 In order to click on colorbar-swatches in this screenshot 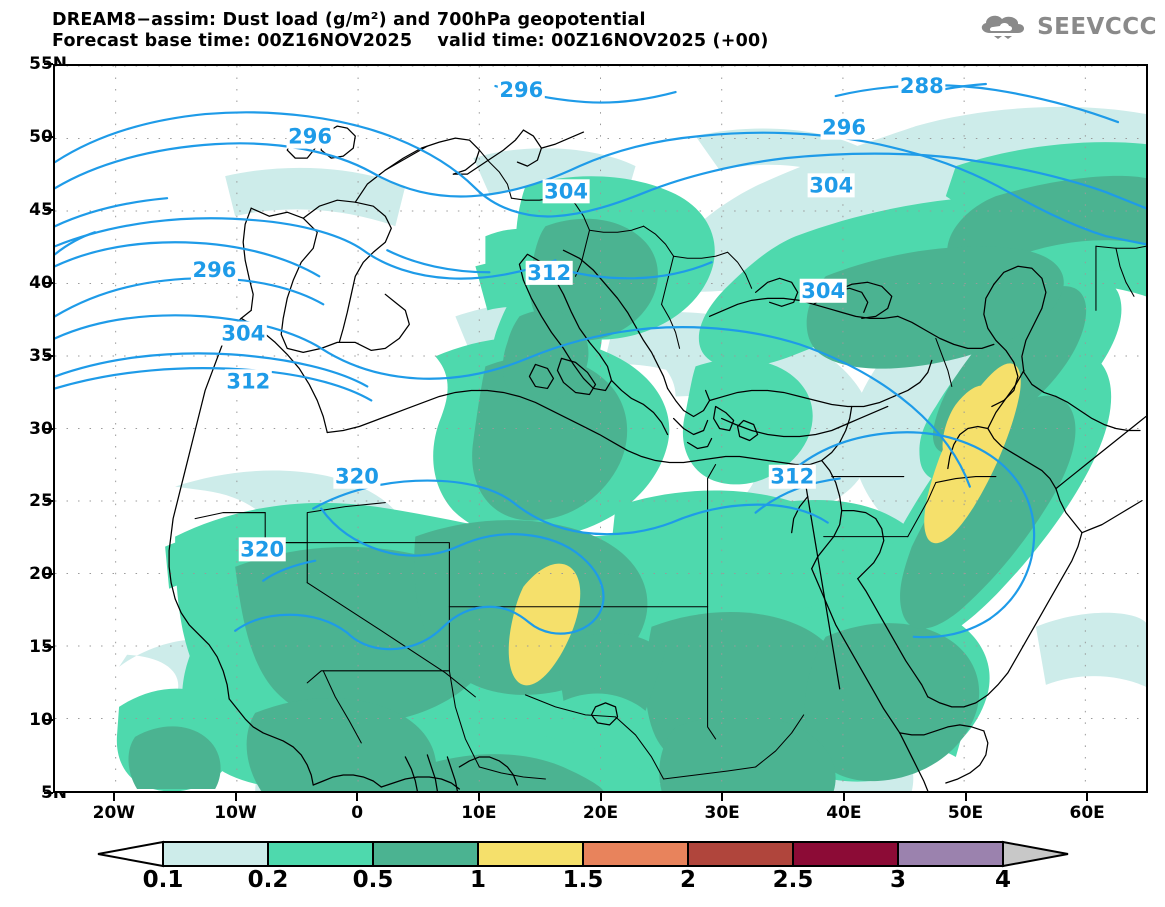, I will do `click(583, 854)`.